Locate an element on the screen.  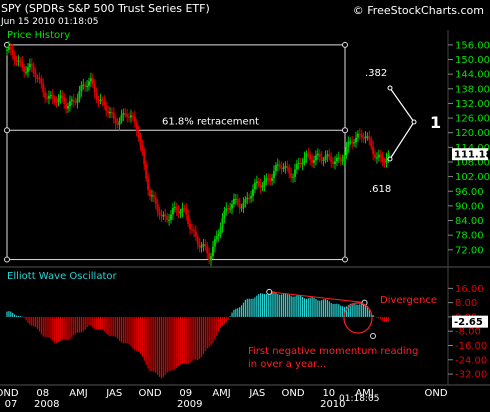
x-year-label: 2008 is located at coordinates (46, 403).